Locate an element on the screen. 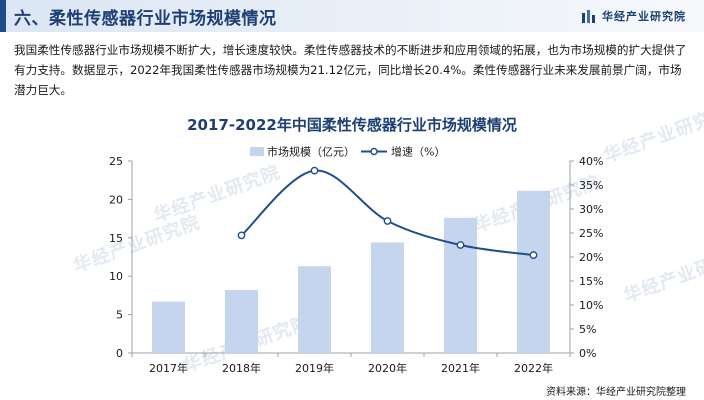 Image resolution: width=704 pixels, height=400 pixels. x-tick-label: 2017年 is located at coordinates (168, 368).